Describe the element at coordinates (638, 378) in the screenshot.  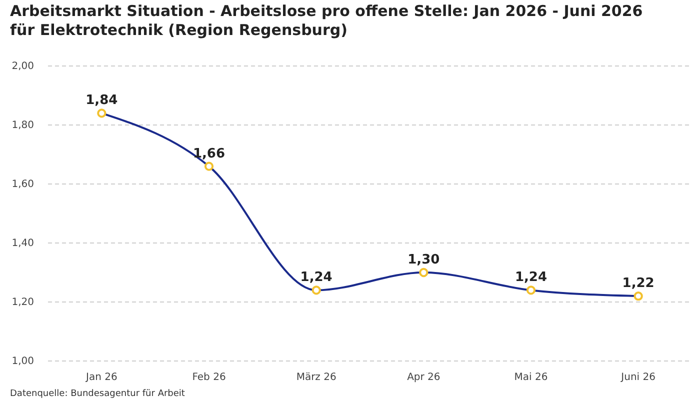
I see `x-tick-label: Juni 26` at that location.